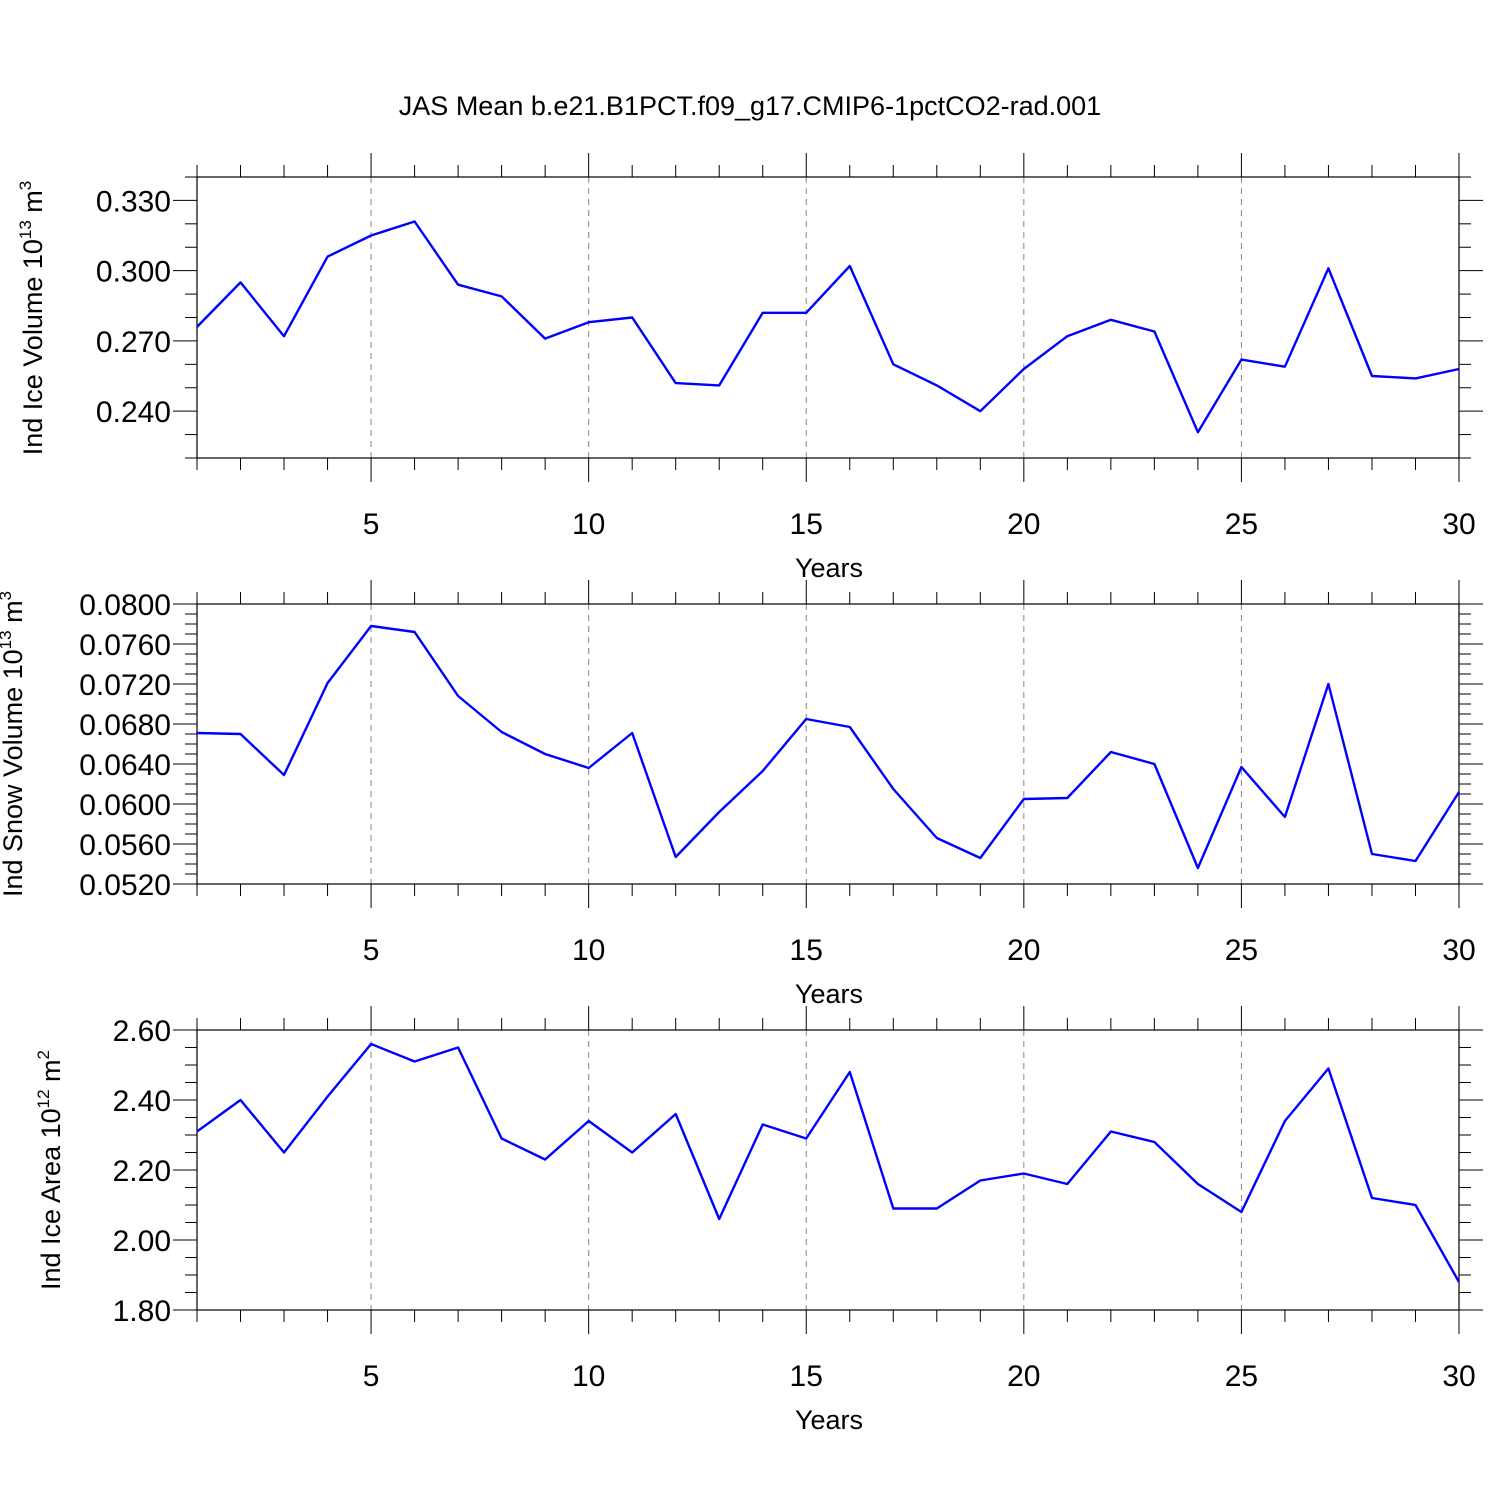 The image size is (1500, 1500). Describe the element at coordinates (125, 685) in the screenshot. I see `y-tick-label: 0.0720` at that location.